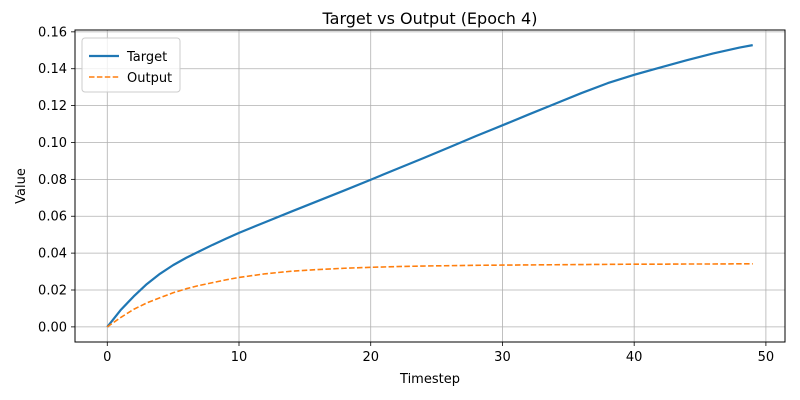 The image size is (800, 400). What do you see at coordinates (52, 143) in the screenshot?
I see `y-tick-label: 0.10` at bounding box center [52, 143].